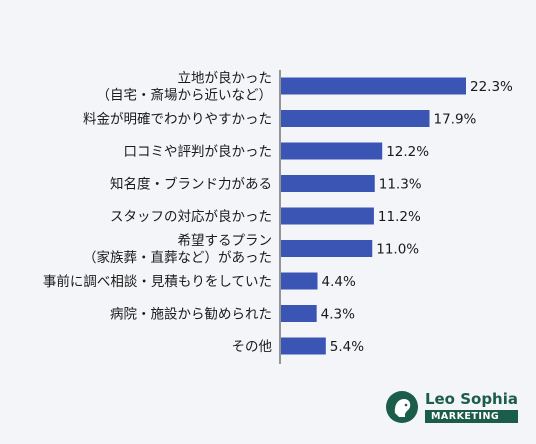 The height and width of the screenshot is (444, 536). Describe the element at coordinates (471, 416) in the screenshot. I see `brand-tagline: MARKETING` at that location.